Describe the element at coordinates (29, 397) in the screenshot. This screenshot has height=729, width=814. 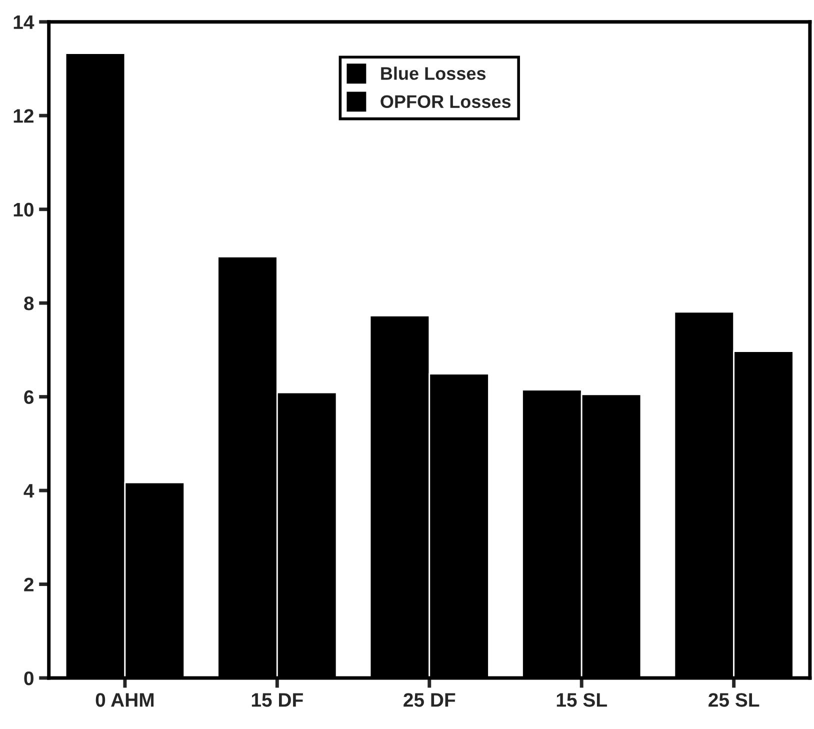
I see `y-tick-label: 6` at that location.